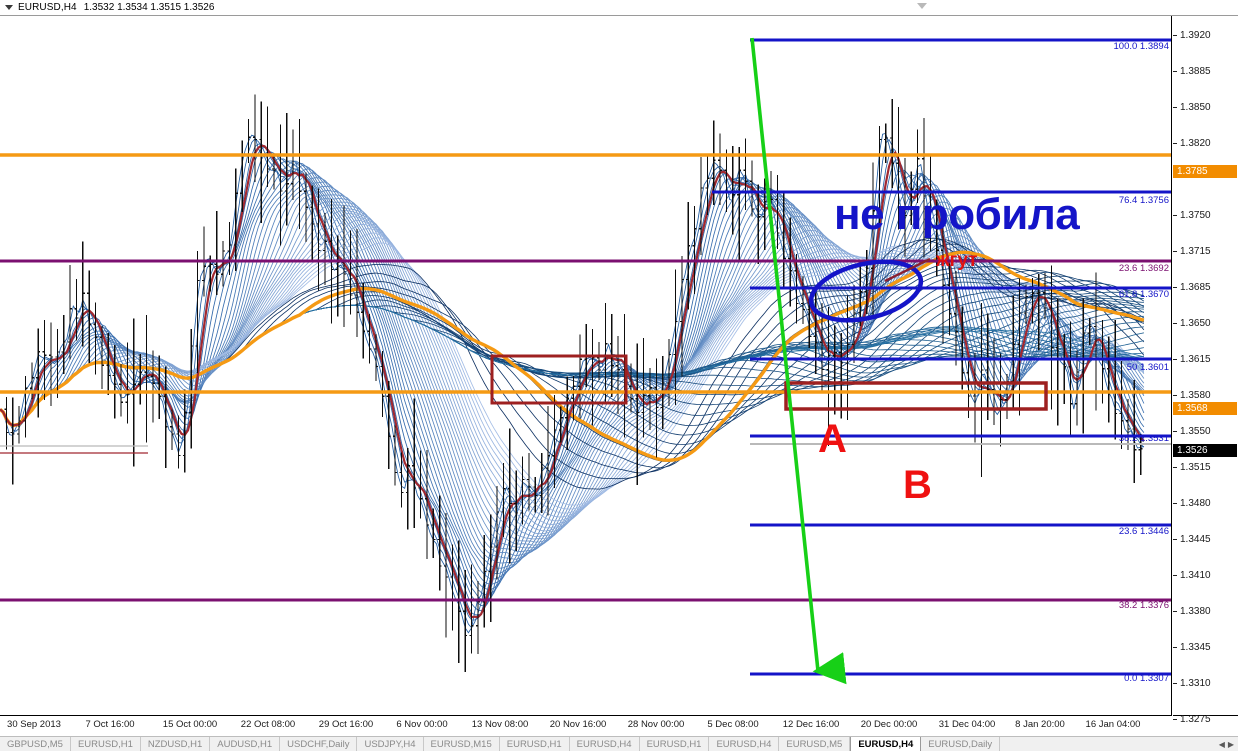 The image size is (1238, 751). I want to click on fib-level-label: 50 1.3601, so click(1147, 367).